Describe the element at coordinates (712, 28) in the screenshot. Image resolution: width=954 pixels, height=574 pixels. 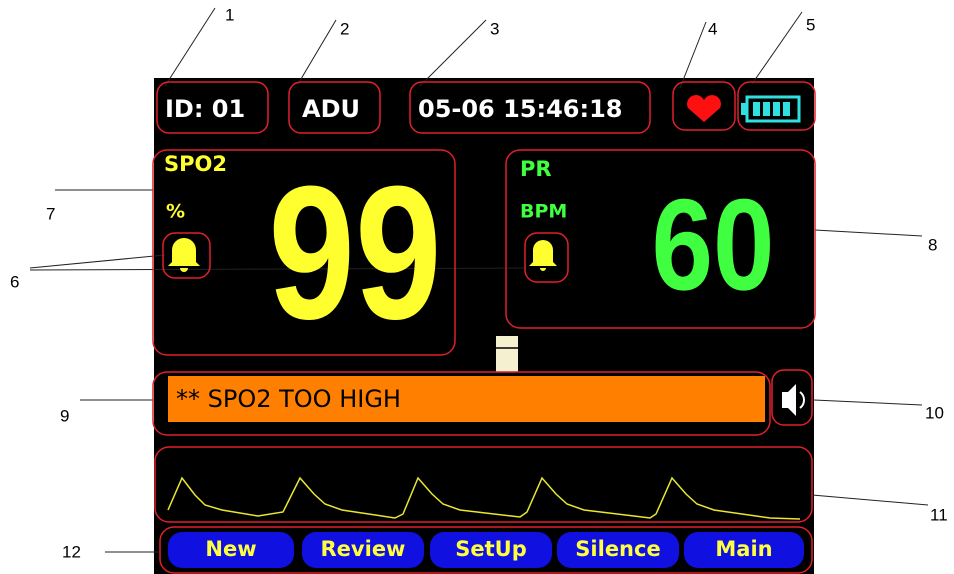
I see `callout: 4` at that location.